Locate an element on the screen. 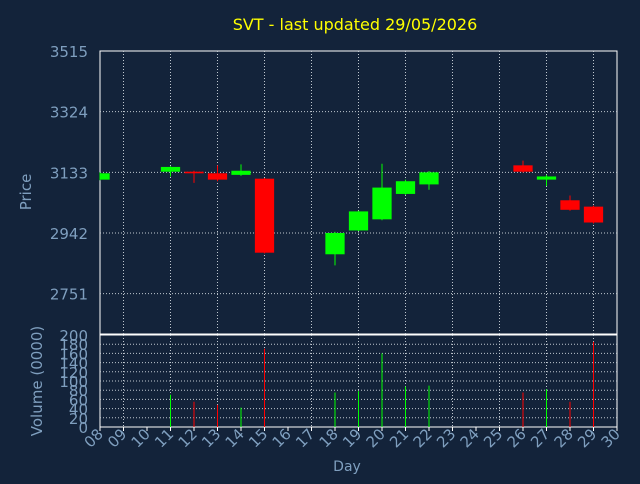 The height and width of the screenshot is (484, 640). x-tick-label: 20 is located at coordinates (376, 438).